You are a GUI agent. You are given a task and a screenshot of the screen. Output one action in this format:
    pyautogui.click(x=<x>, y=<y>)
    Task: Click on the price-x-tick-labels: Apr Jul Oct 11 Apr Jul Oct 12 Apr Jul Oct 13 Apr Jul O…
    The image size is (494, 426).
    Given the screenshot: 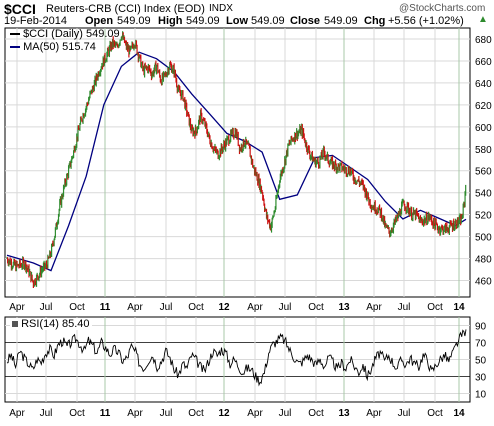 What is the action you would take?
    pyautogui.click(x=237, y=307)
    